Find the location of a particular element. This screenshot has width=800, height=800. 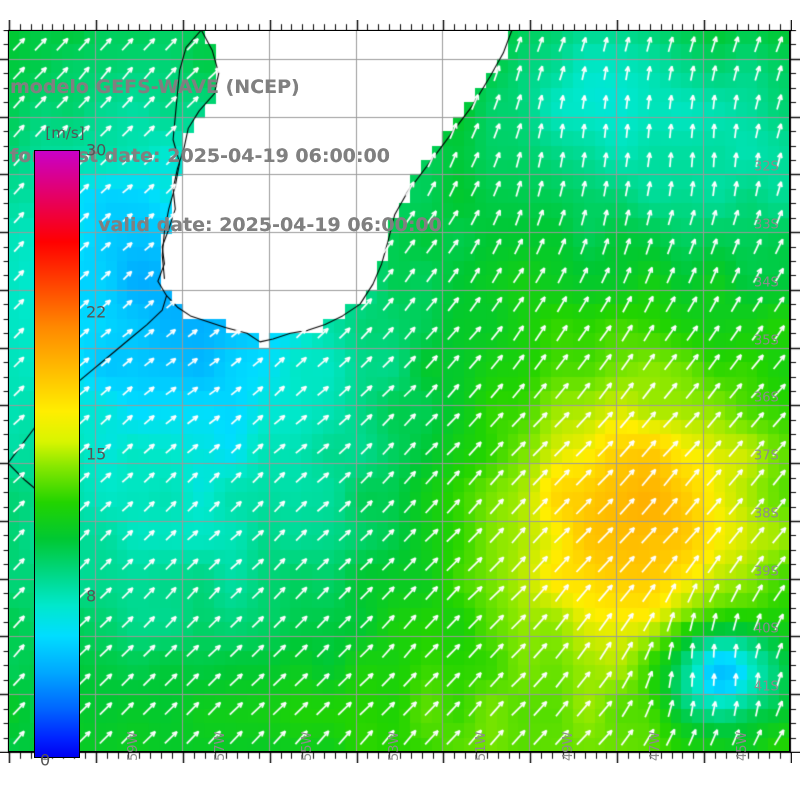

colorbar-tick-label: 22 is located at coordinates (96, 312).